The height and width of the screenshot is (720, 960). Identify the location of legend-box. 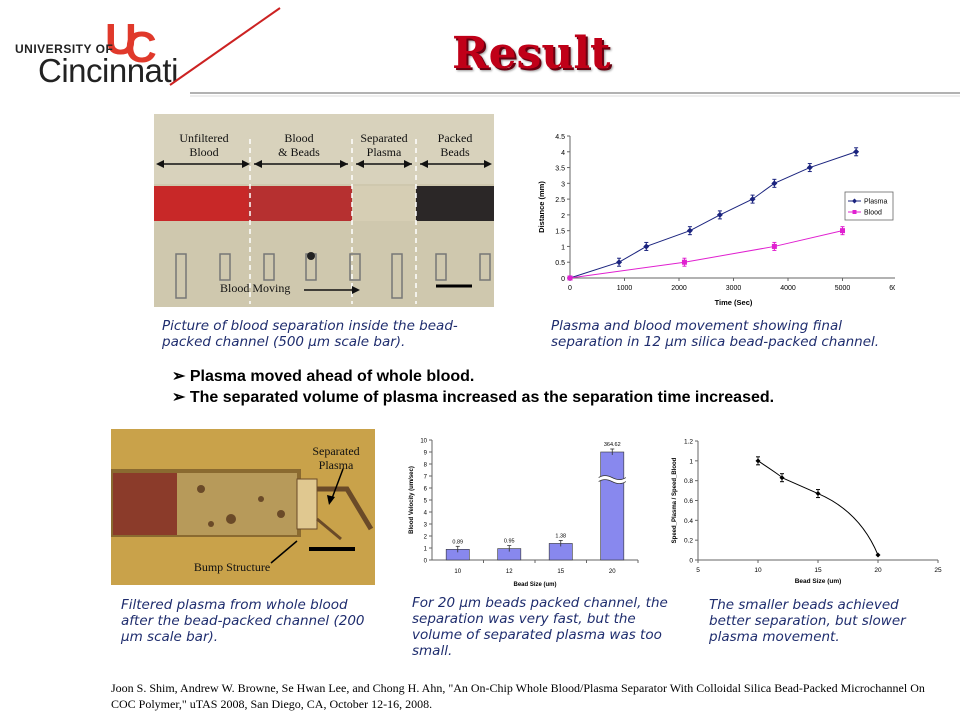
(869, 206).